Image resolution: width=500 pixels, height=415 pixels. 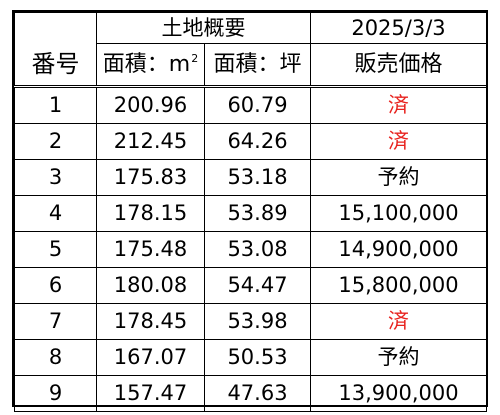 What do you see at coordinates (150, 393) in the screenshot?
I see `cell-area-m2: 157.47` at bounding box center [150, 393].